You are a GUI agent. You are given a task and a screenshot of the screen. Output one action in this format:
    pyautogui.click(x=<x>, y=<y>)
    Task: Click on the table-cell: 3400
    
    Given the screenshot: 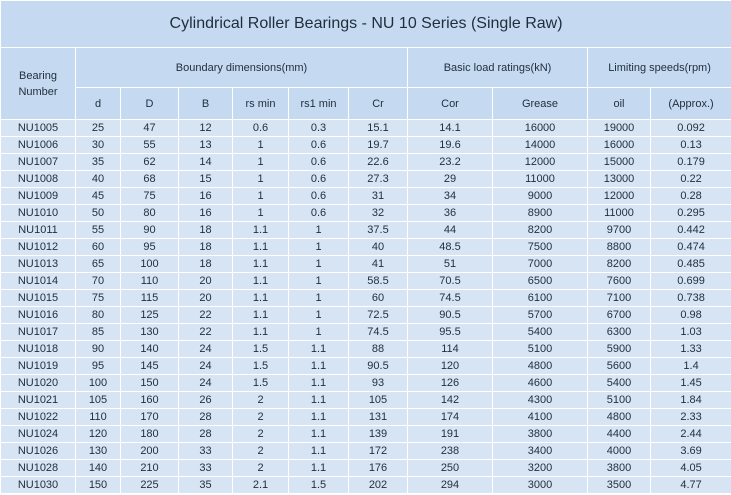 What is the action you would take?
    pyautogui.click(x=540, y=451)
    